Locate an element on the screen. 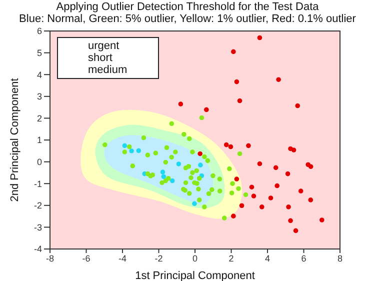 The height and width of the screenshot is (281, 375). x-tick-label: -8 is located at coordinates (50, 258).